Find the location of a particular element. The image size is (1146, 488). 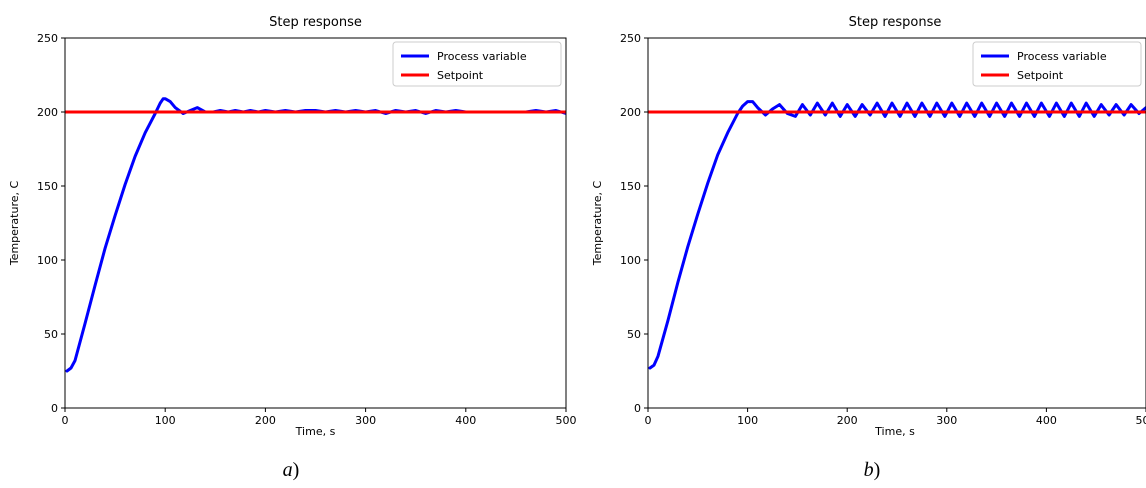

caption-letter: a is located at coordinates (288, 470).